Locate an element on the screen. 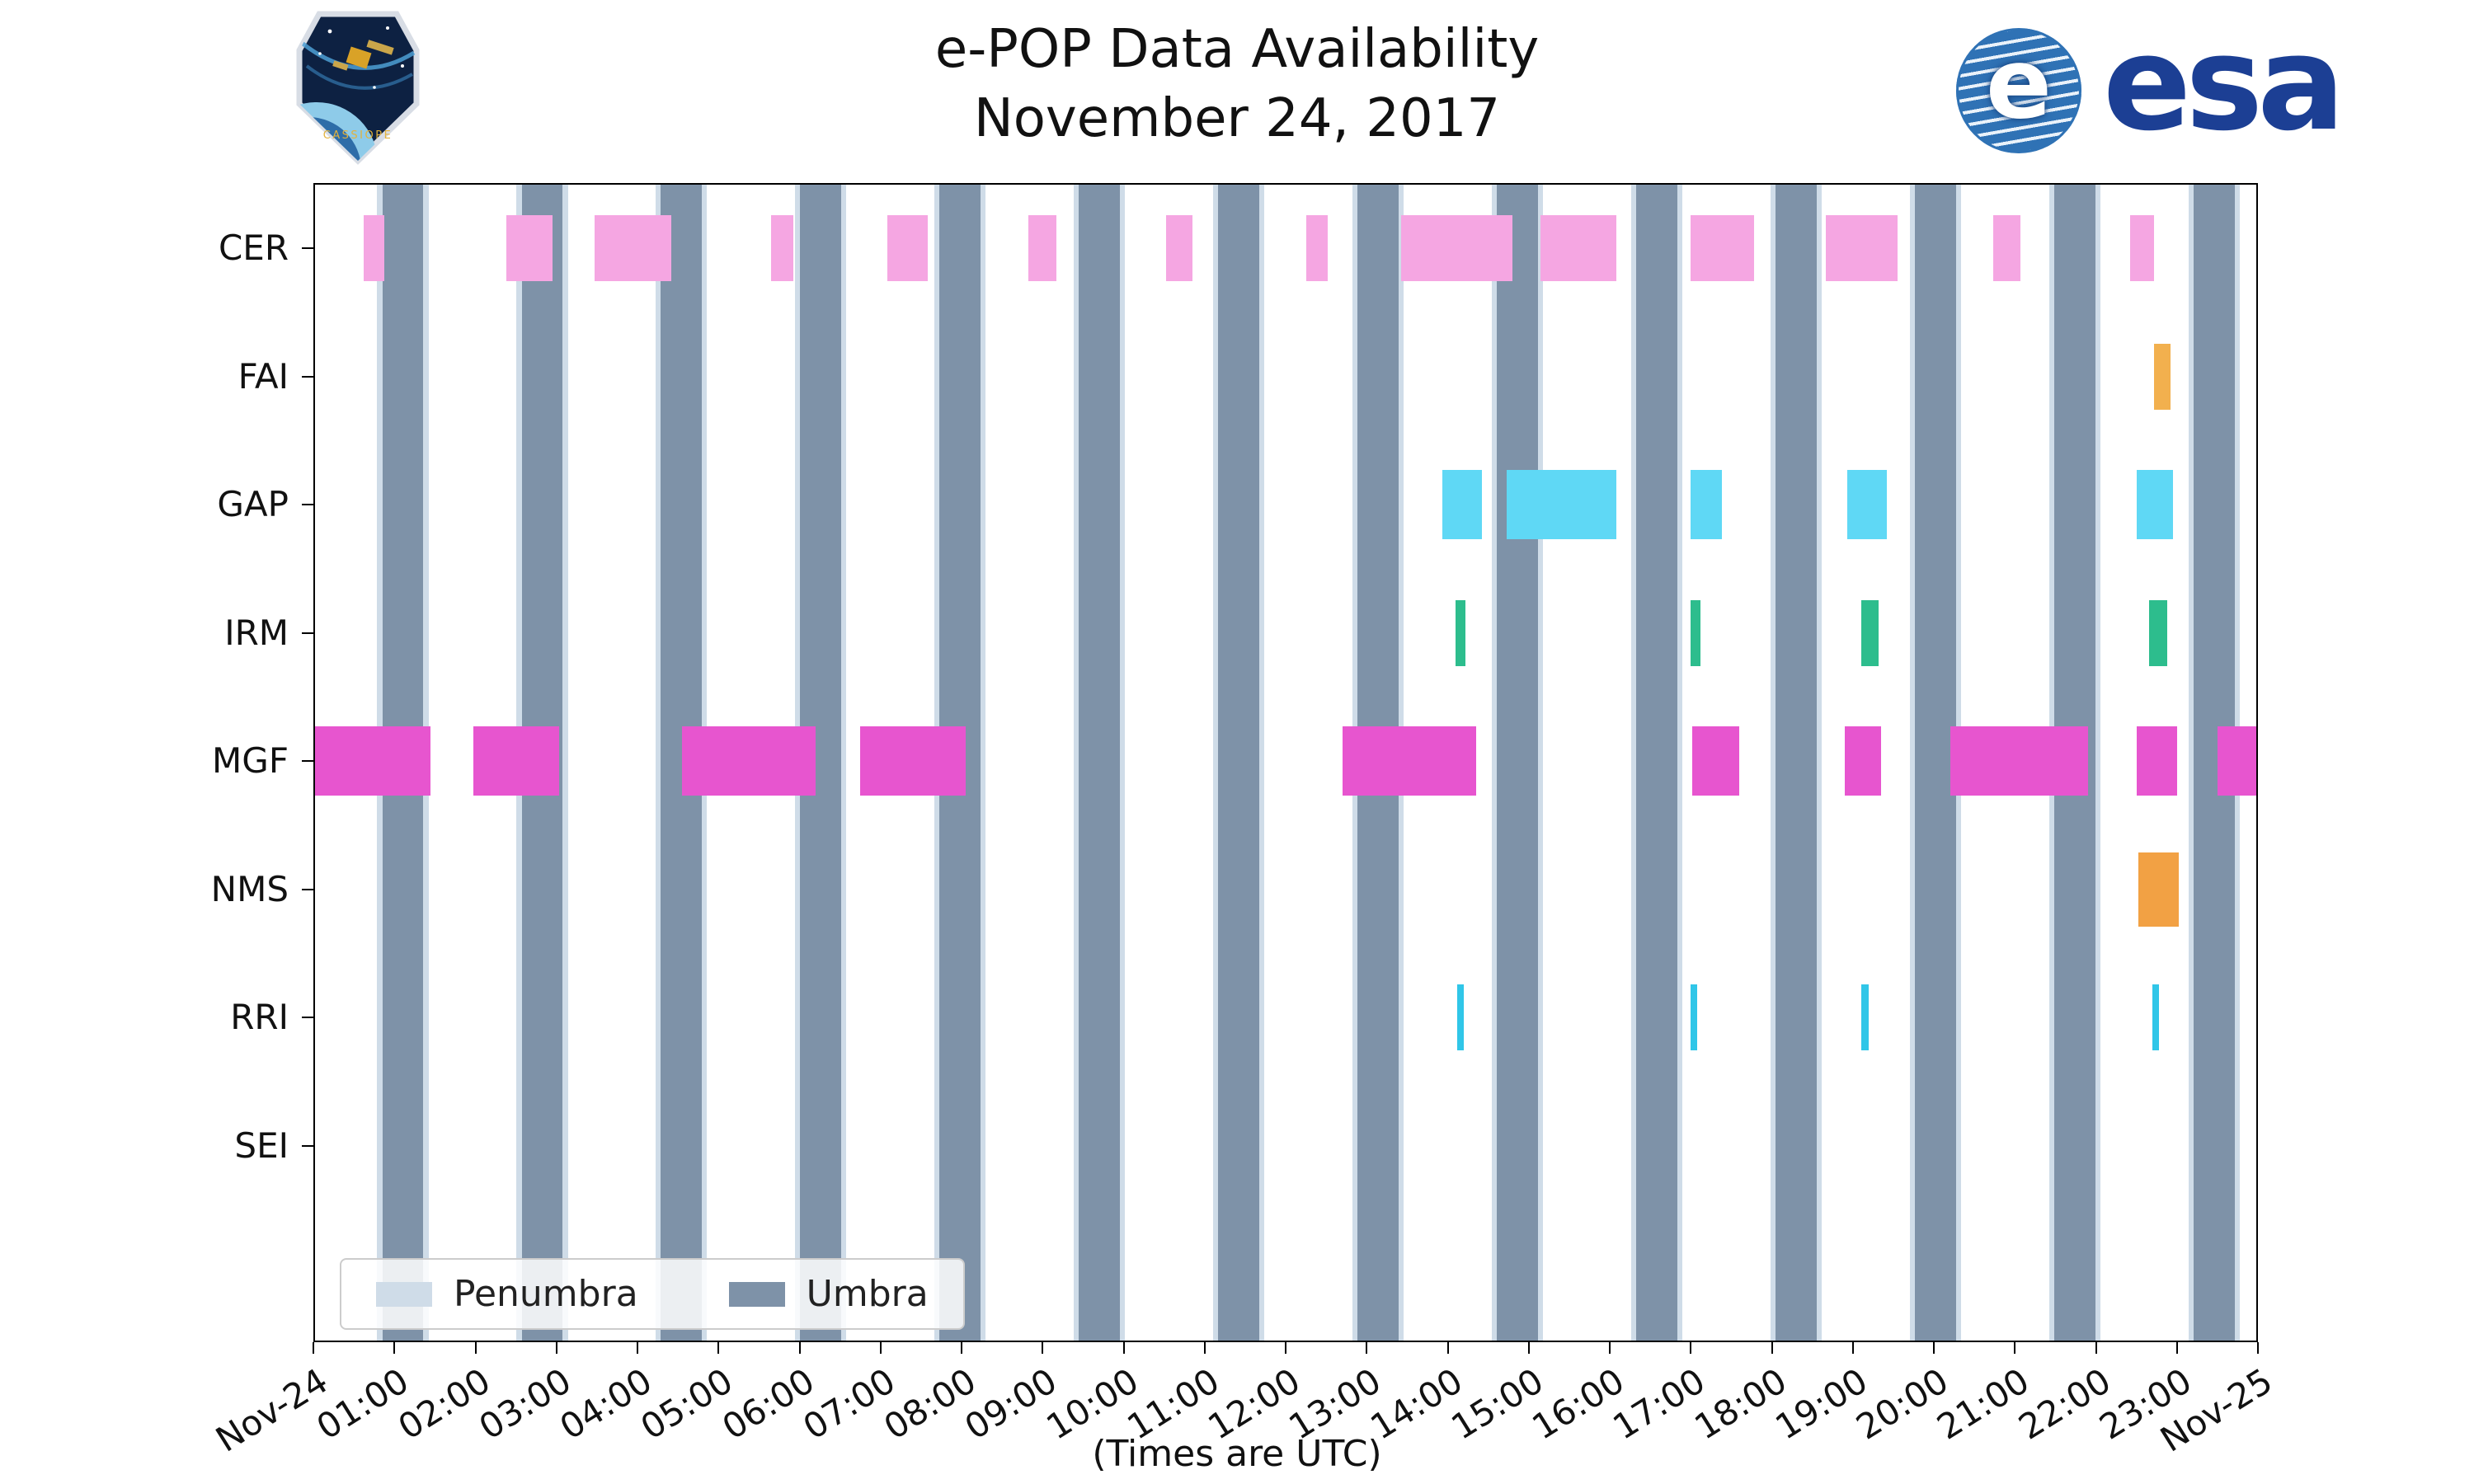 The height and width of the screenshot is (1484, 2474). cassiope-mission-patch: CASSIOPE is located at coordinates (358, 89).